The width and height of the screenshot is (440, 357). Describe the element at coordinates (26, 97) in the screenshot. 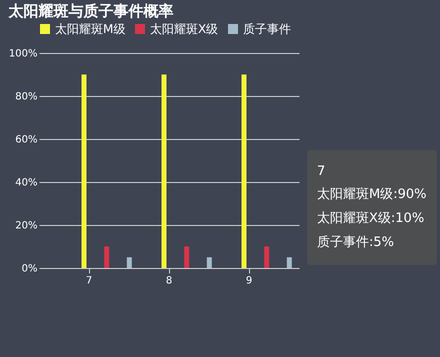

I see `y-tick-label: 80%` at that location.